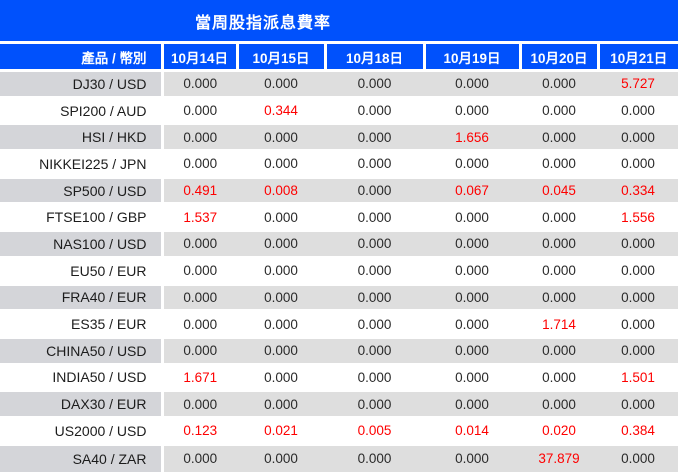  I want to click on product-cell: DJ30 / USD, so click(82, 84).